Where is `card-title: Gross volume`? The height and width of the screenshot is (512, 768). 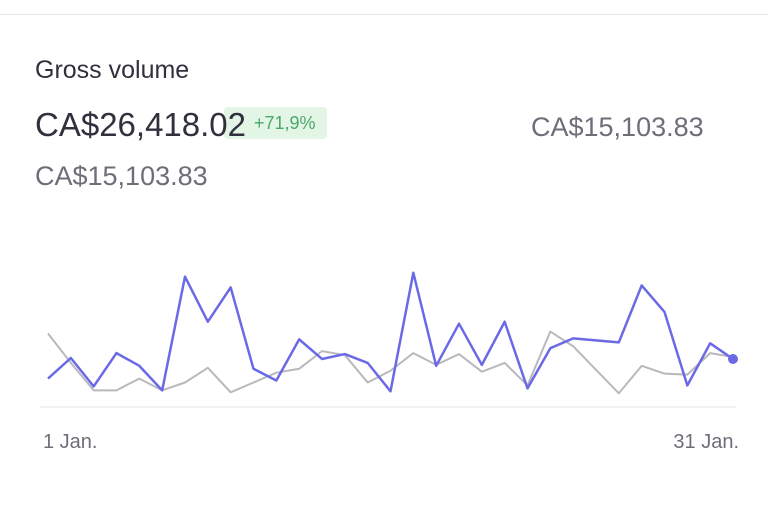
card-title: Gross volume is located at coordinates (112, 70).